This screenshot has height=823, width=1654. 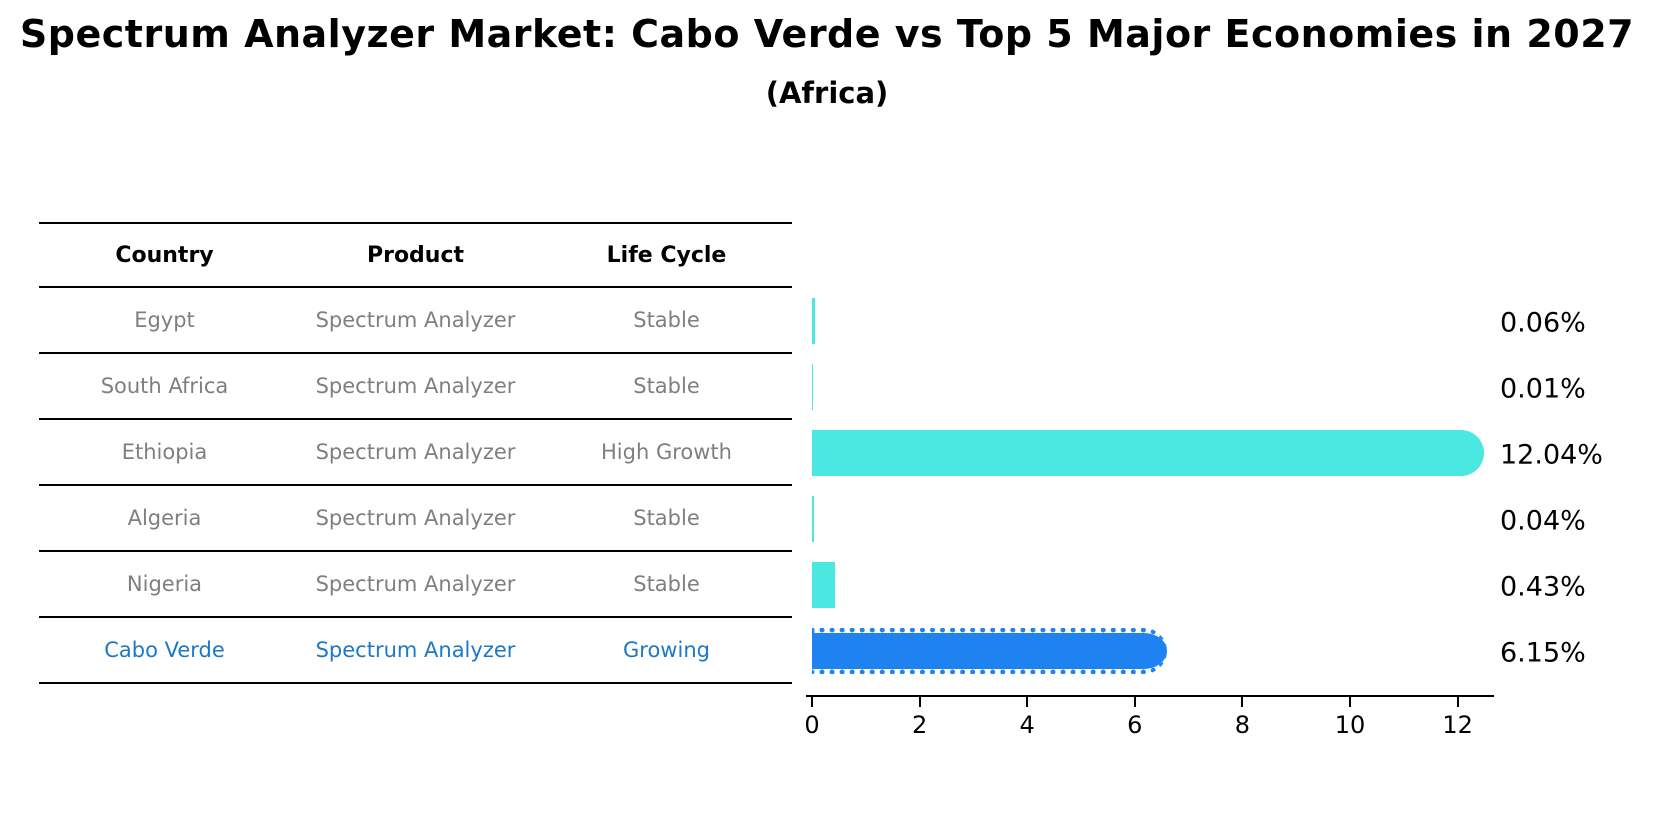 What do you see at coordinates (824, 585) in the screenshot?
I see `bar-nigeria` at bounding box center [824, 585].